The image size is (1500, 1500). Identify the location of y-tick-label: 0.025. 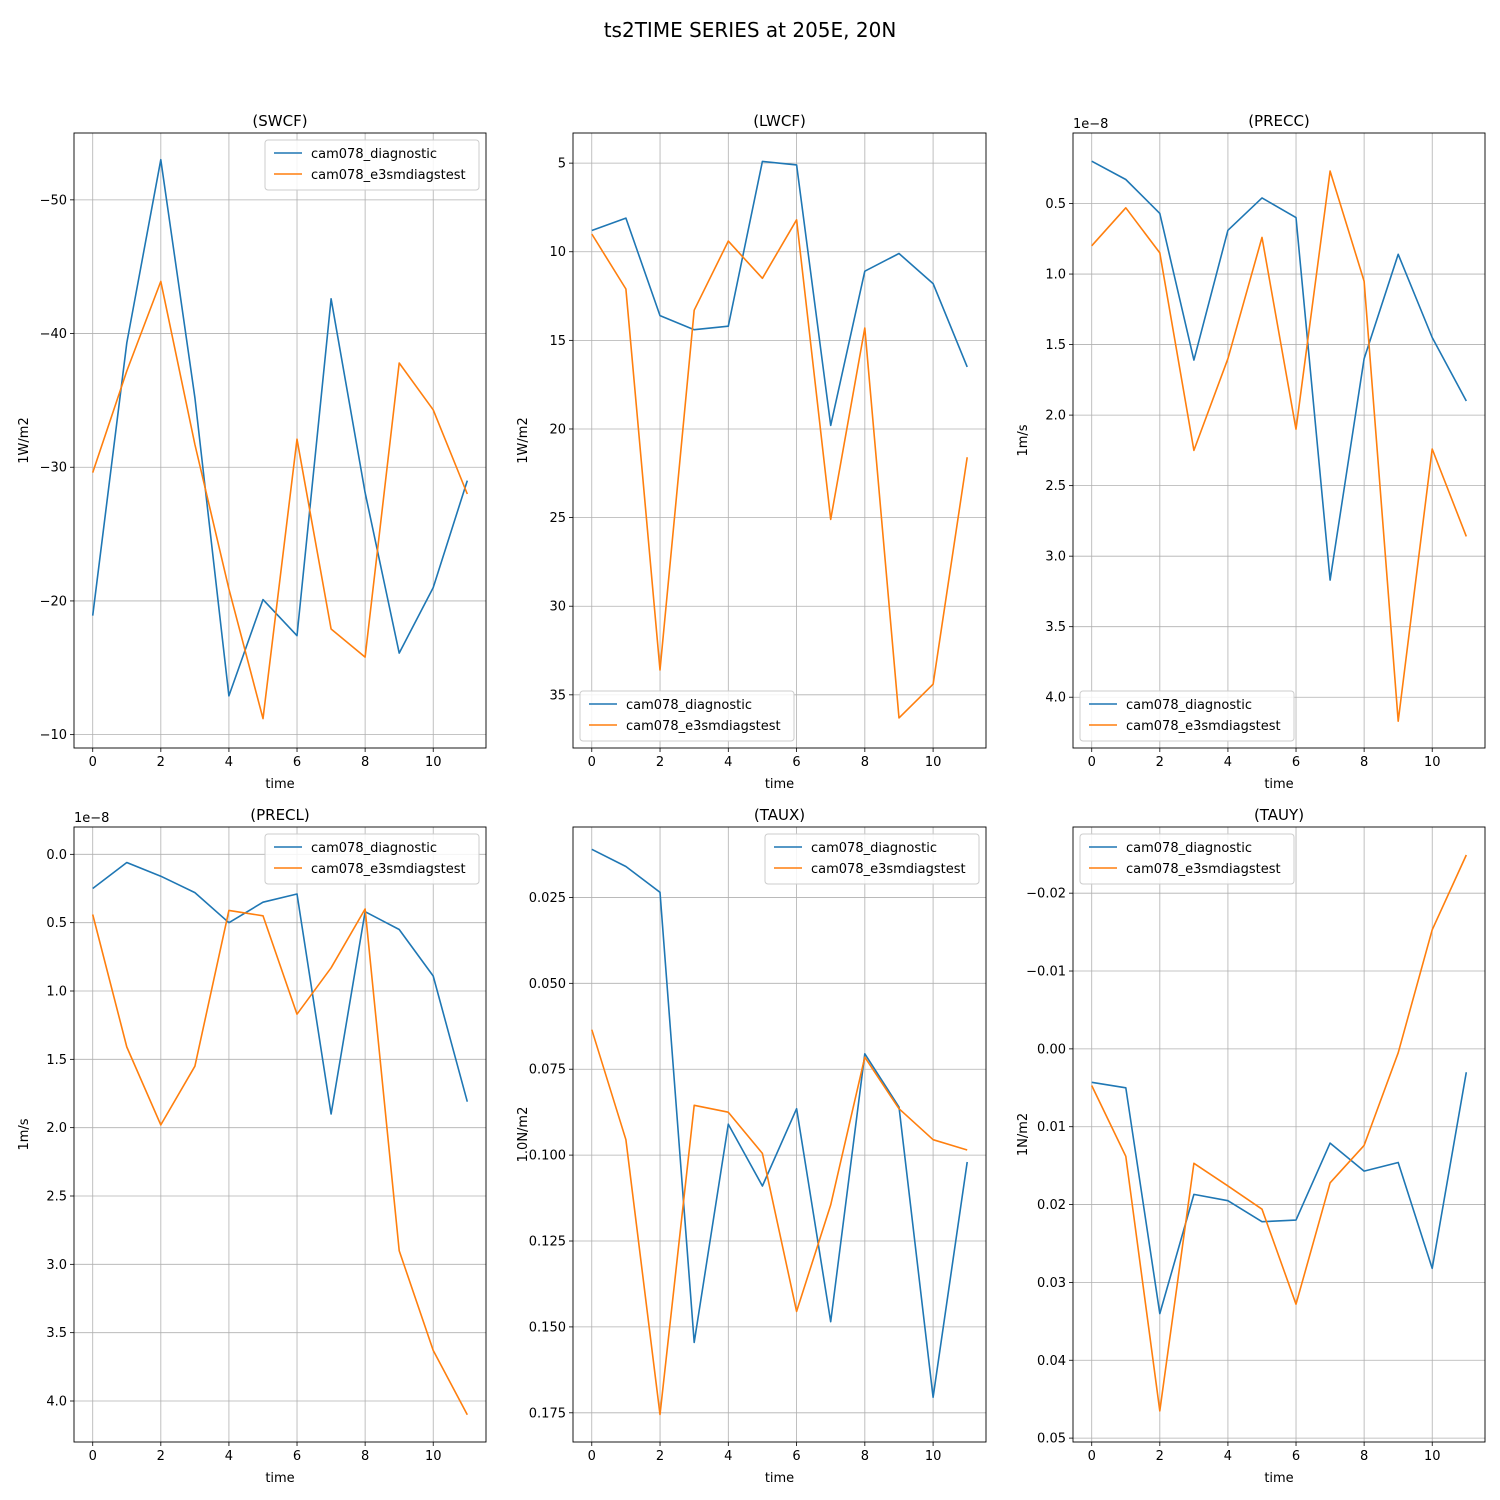
(547, 898).